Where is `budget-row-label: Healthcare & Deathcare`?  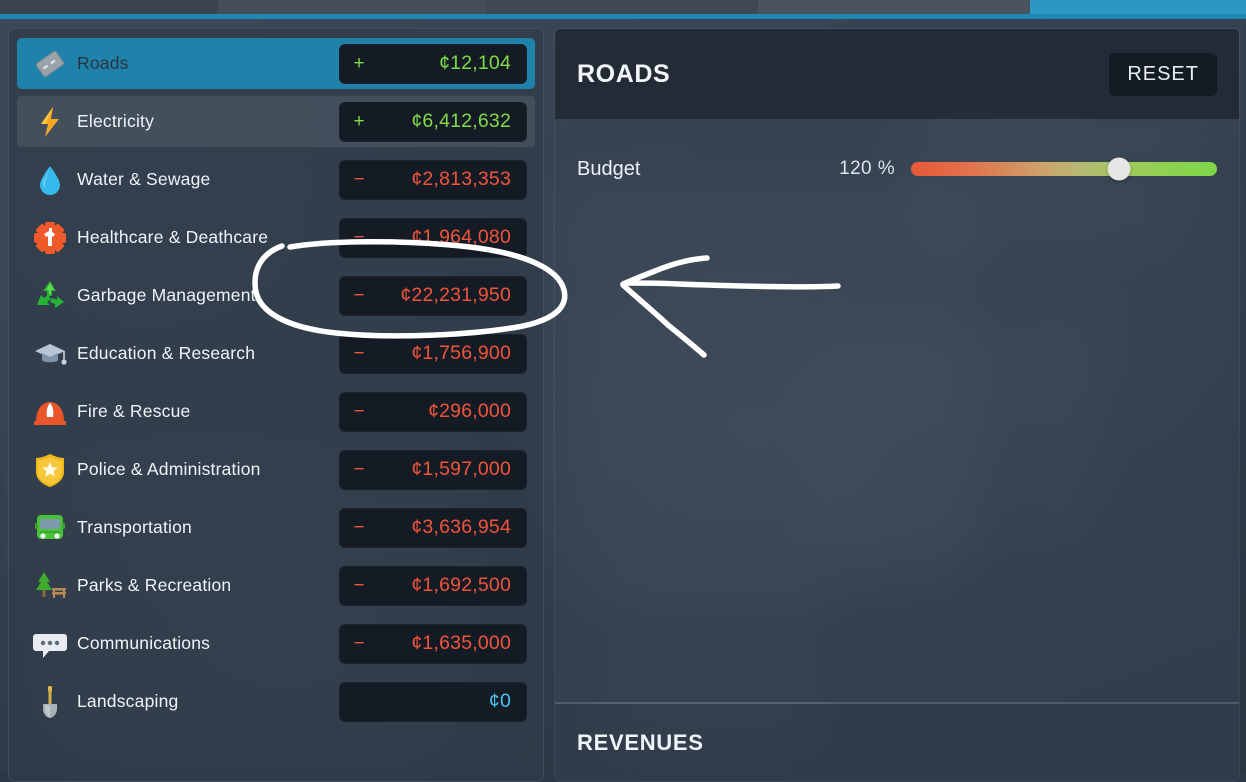 budget-row-label: Healthcare & Deathcare is located at coordinates (173, 237).